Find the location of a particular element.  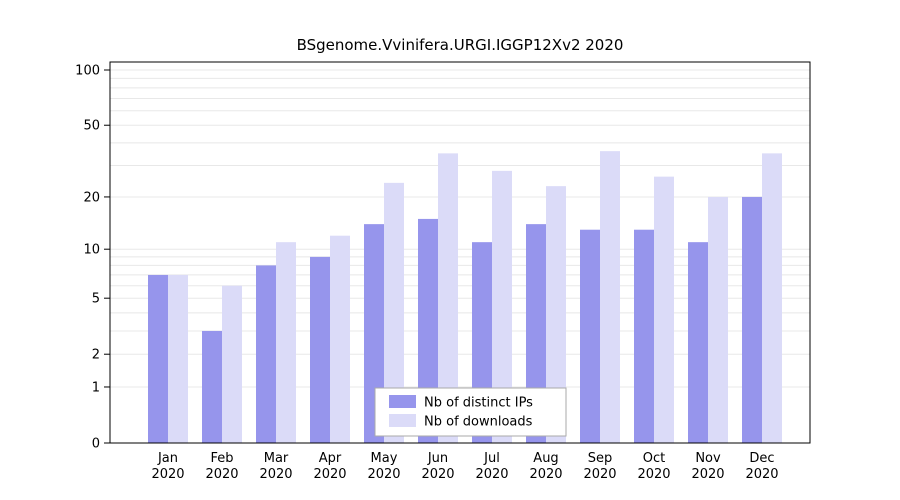

bar-downloads-jun is located at coordinates (448, 298).